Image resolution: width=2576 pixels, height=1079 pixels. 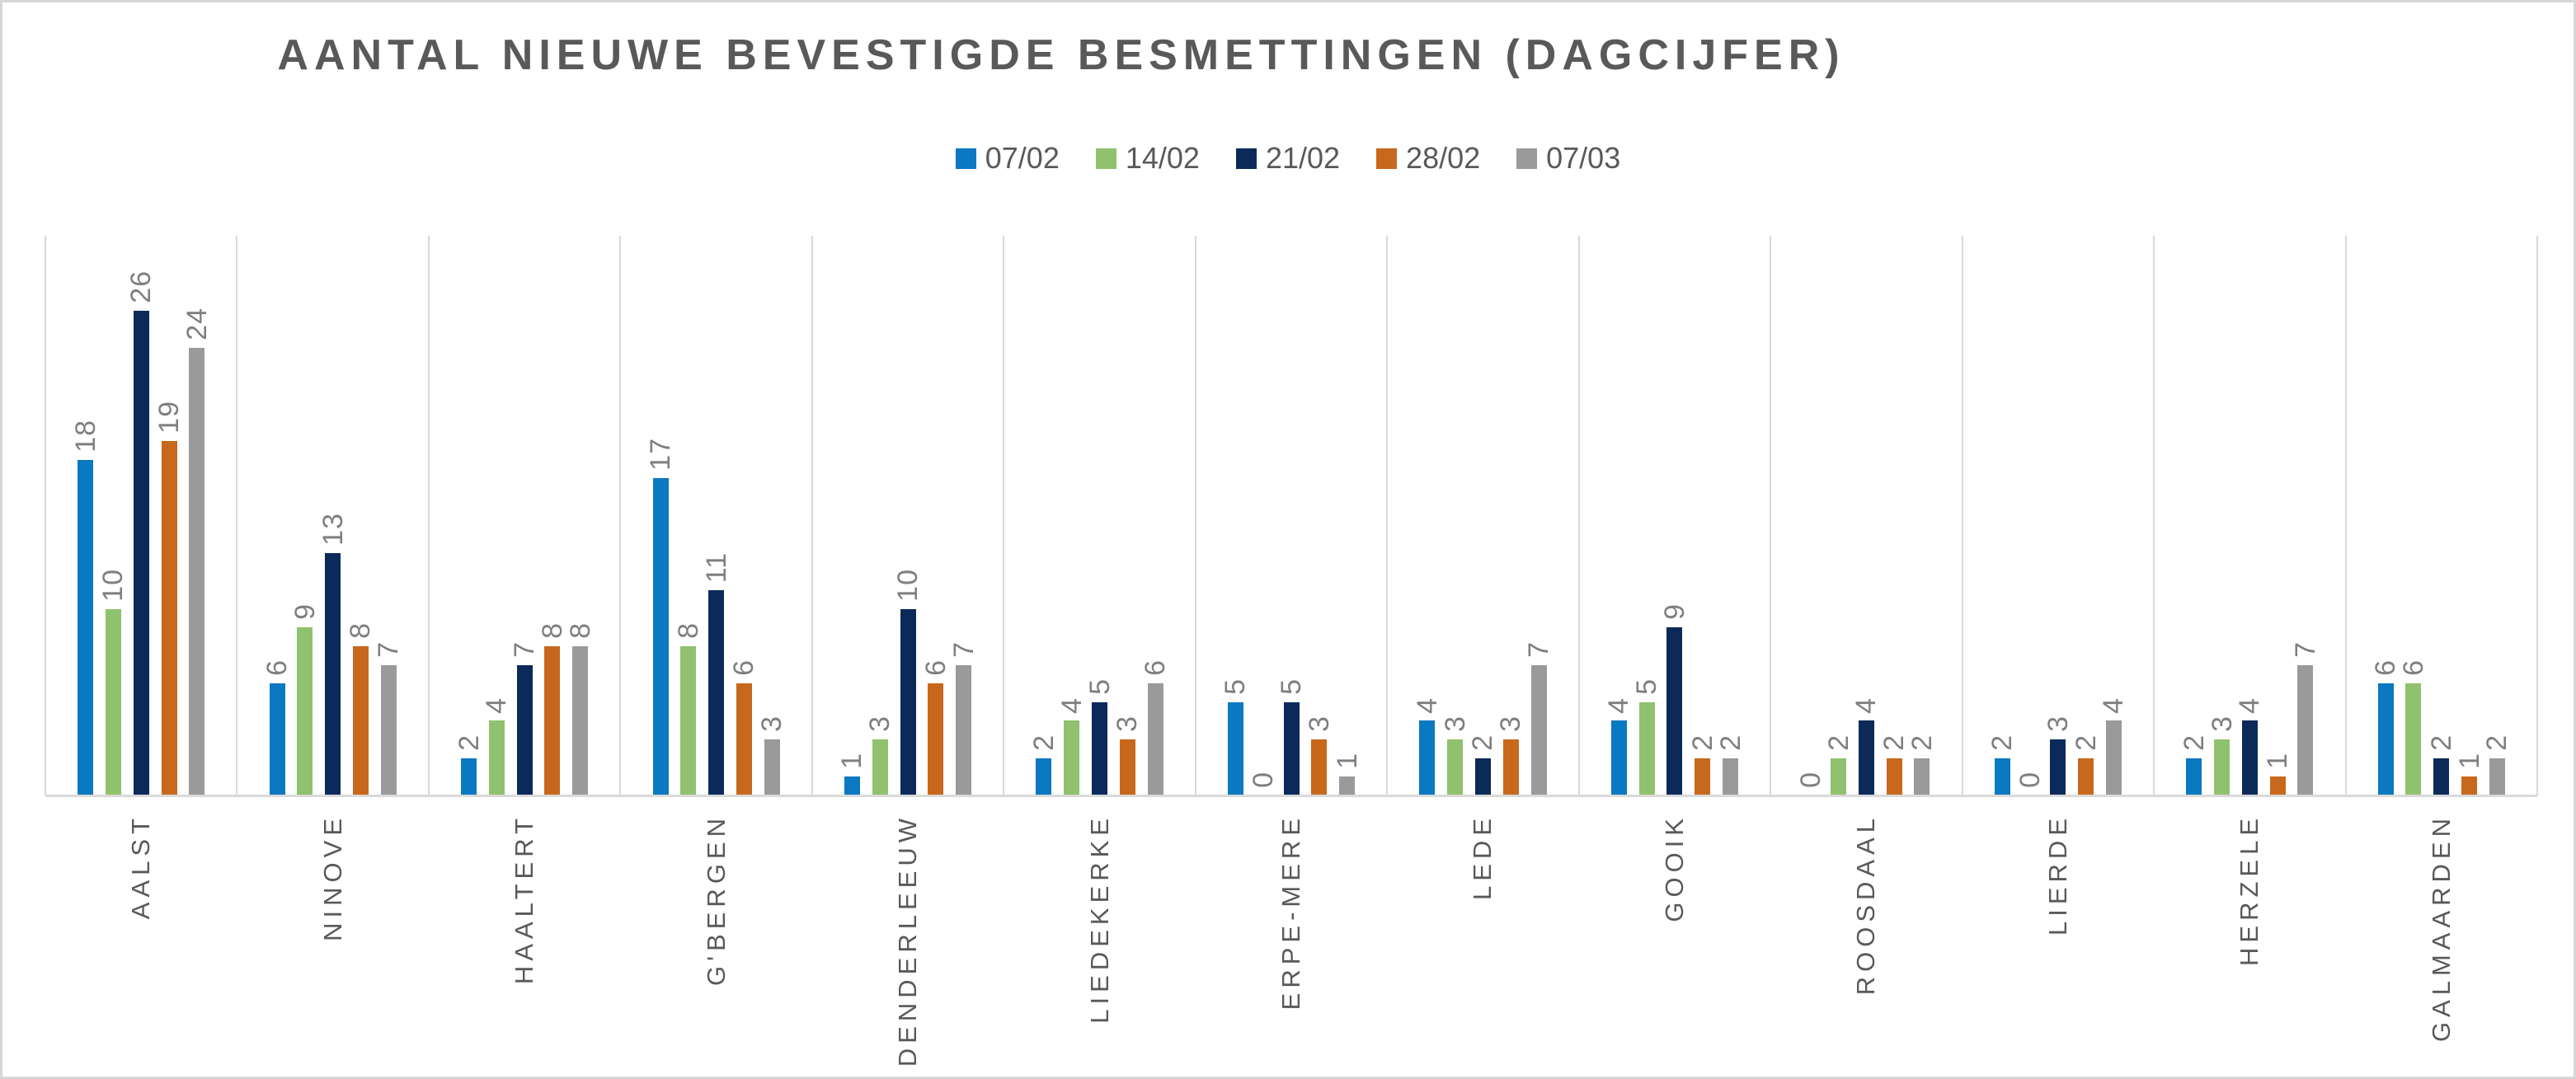 What do you see at coordinates (2441, 776) in the screenshot?
I see `bar-21/02-galmaarden` at bounding box center [2441, 776].